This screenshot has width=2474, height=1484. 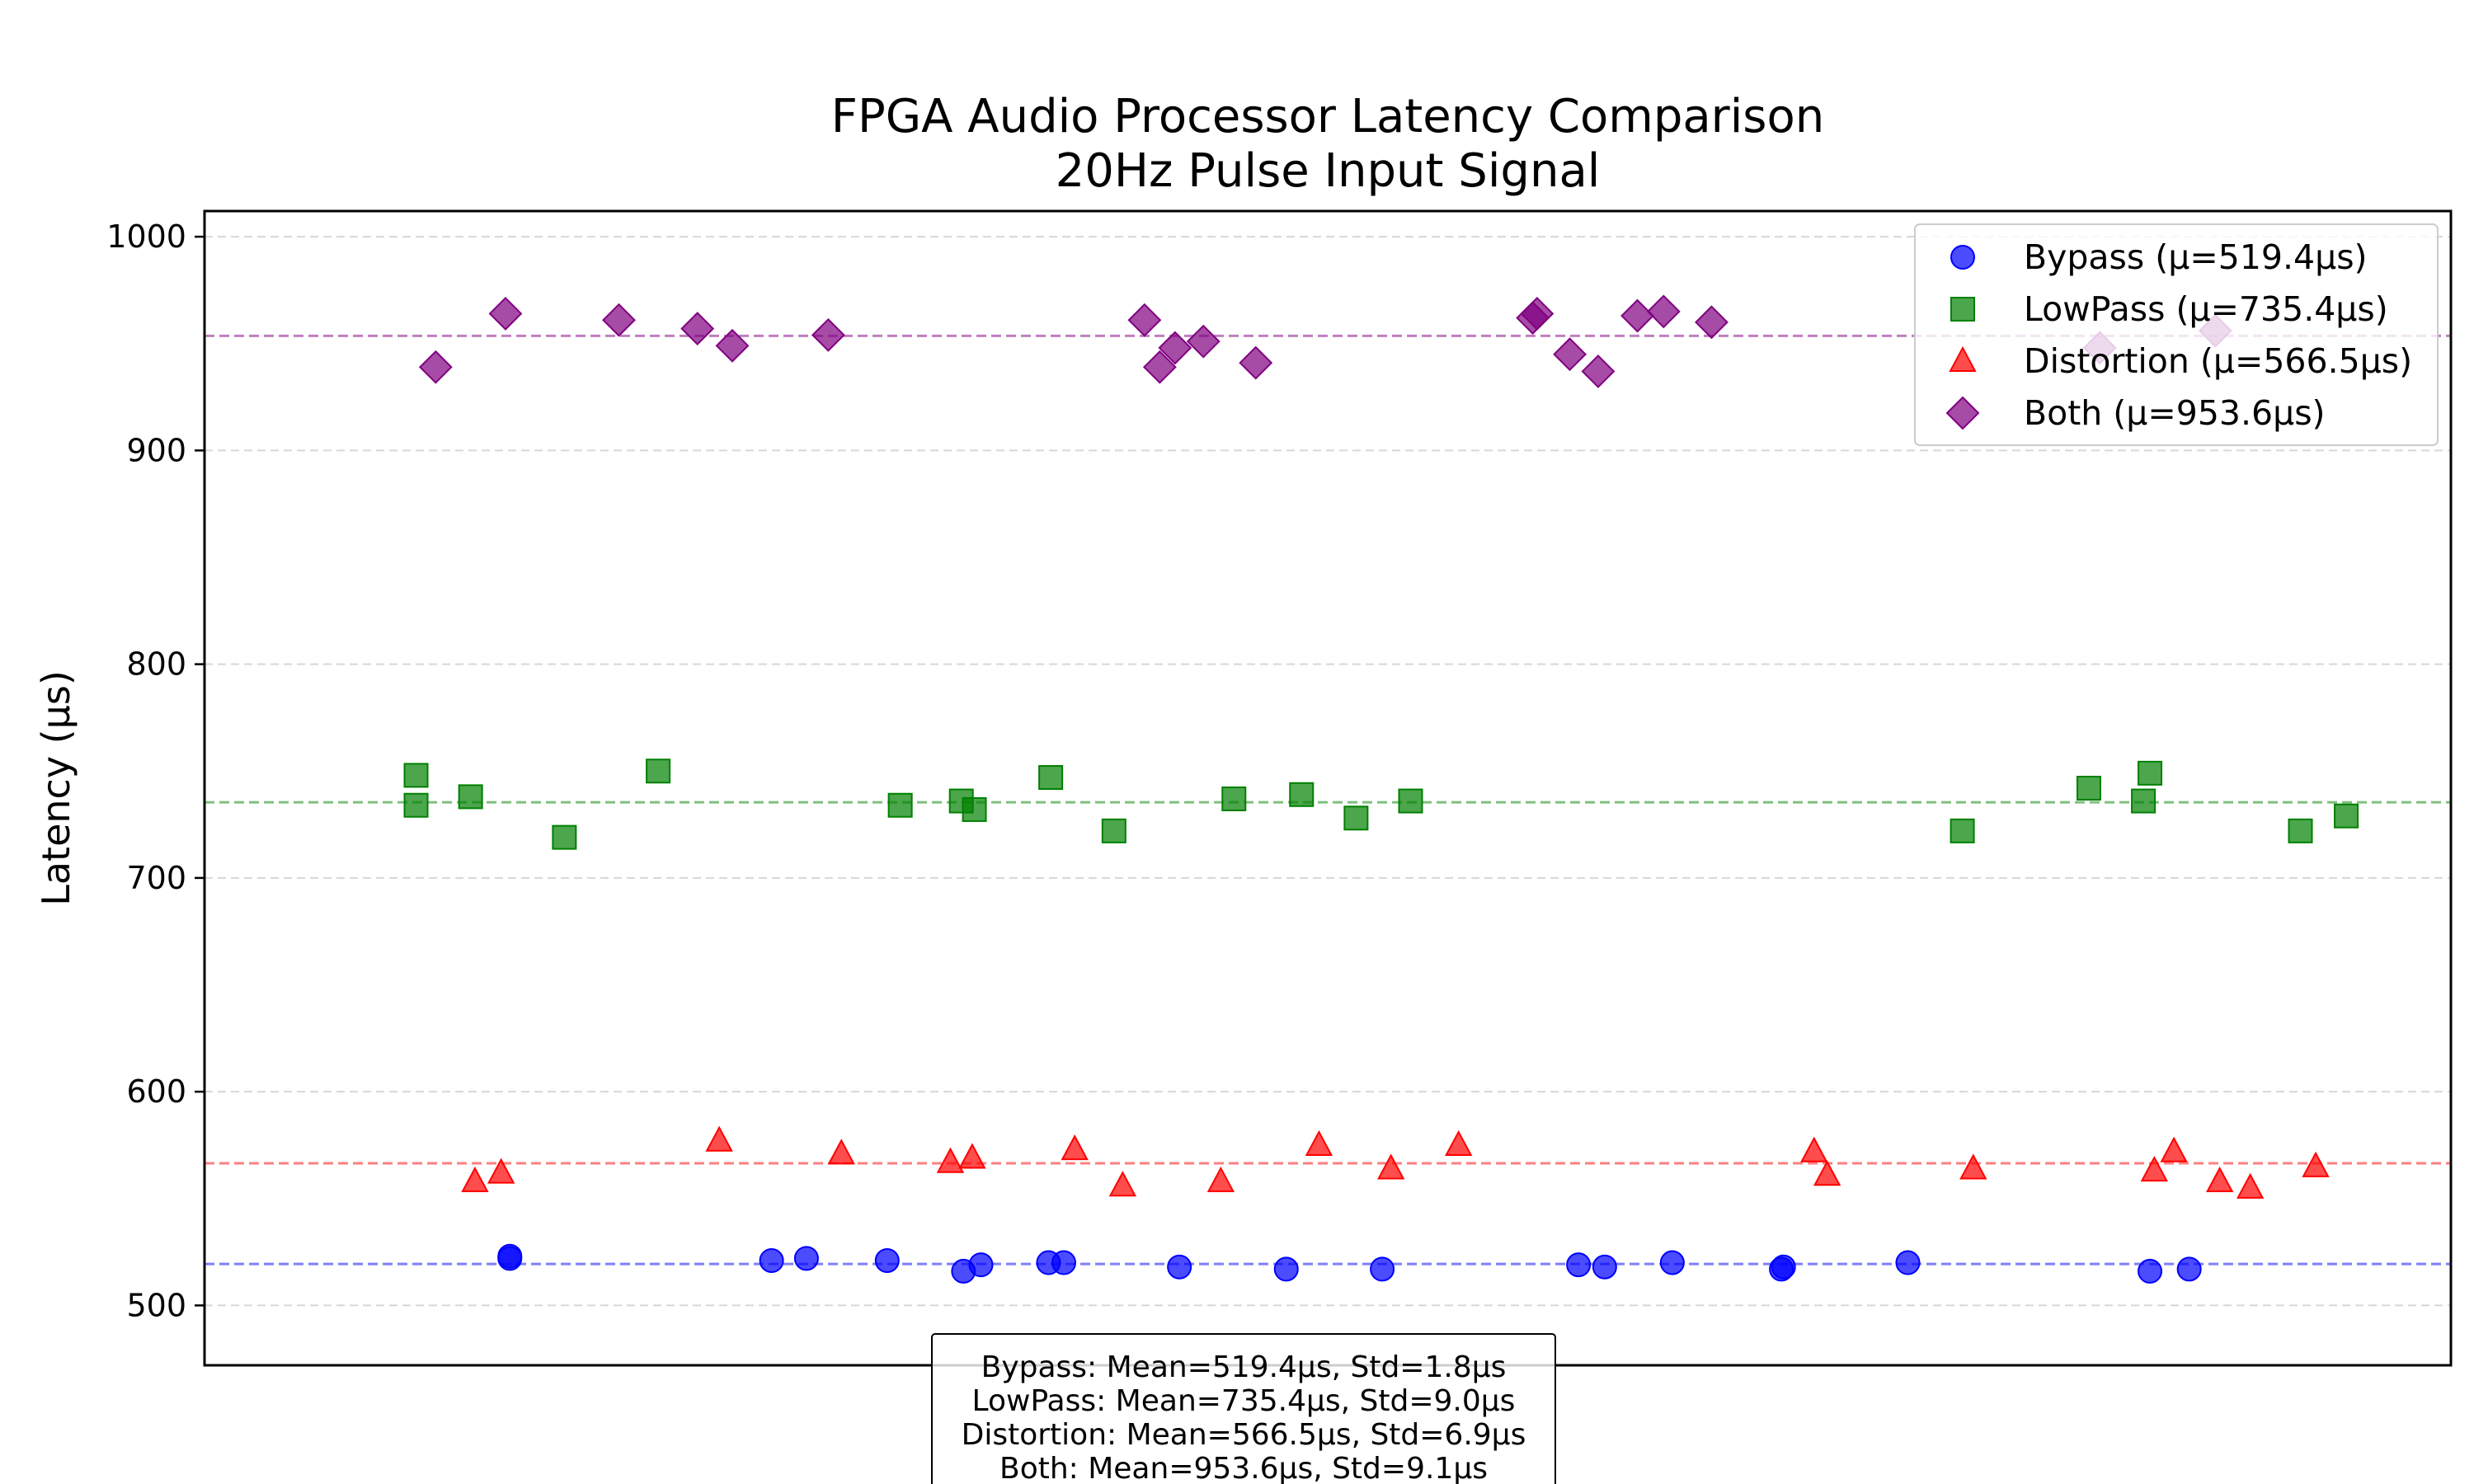 What do you see at coordinates (2196, 257) in the screenshot?
I see `legend-label-bypass: Bypass (µ=519.4µs)` at bounding box center [2196, 257].